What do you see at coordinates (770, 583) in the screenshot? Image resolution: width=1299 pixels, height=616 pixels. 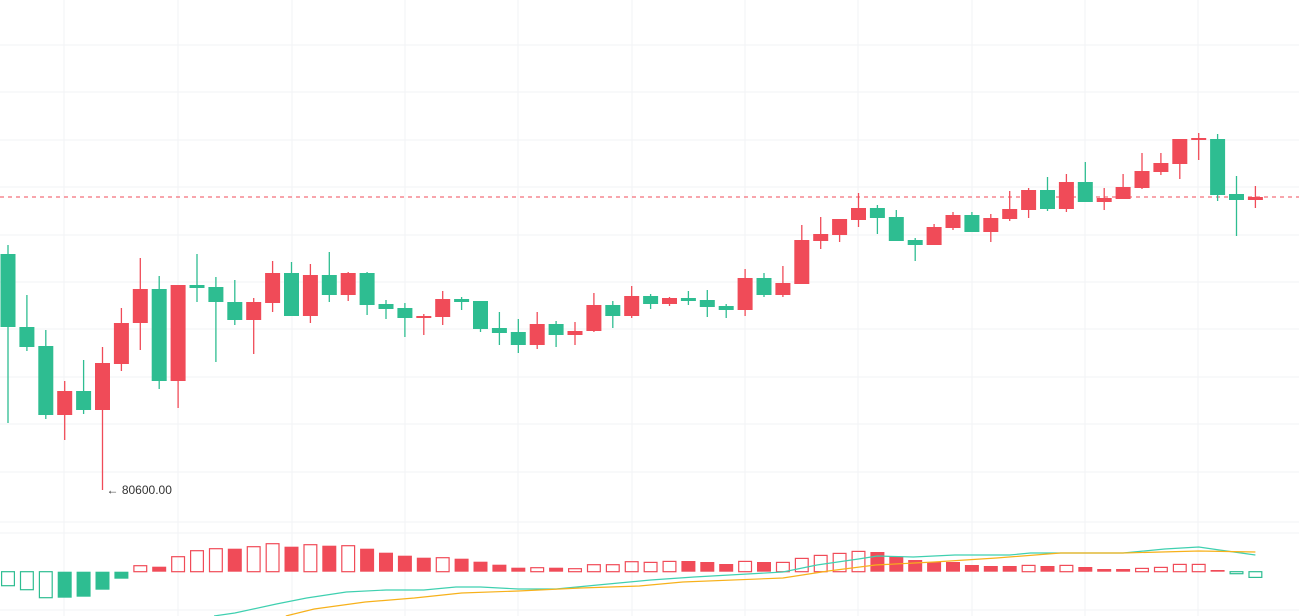 I see `macd-dea-line` at bounding box center [770, 583].